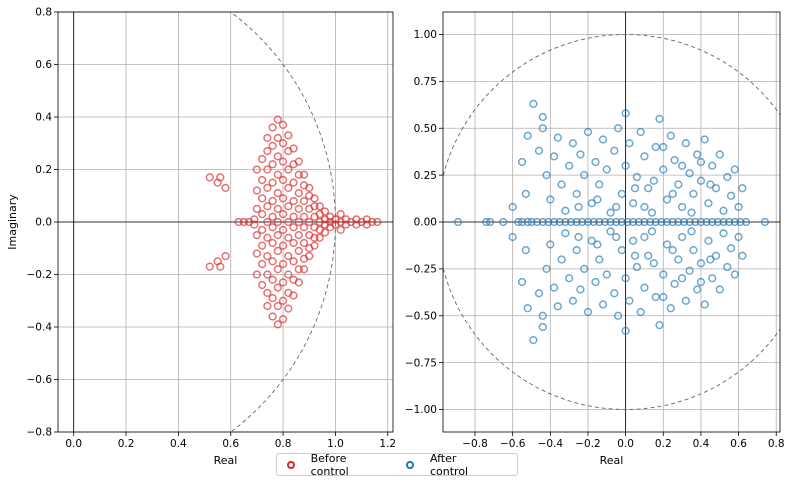 The height and width of the screenshot is (481, 793). I want to click on right-ytick-label-1: −0.75, so click(421, 363).